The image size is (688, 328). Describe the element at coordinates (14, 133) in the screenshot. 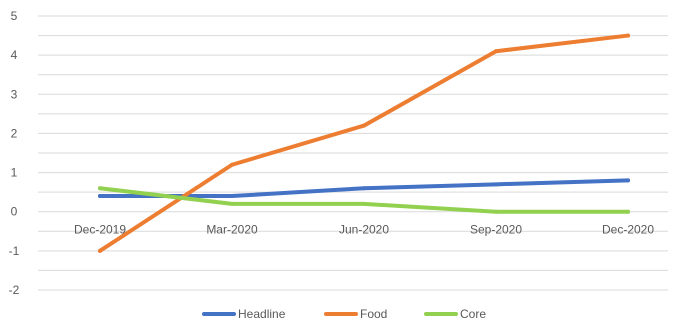

I see `y-tick-label: 2` at that location.